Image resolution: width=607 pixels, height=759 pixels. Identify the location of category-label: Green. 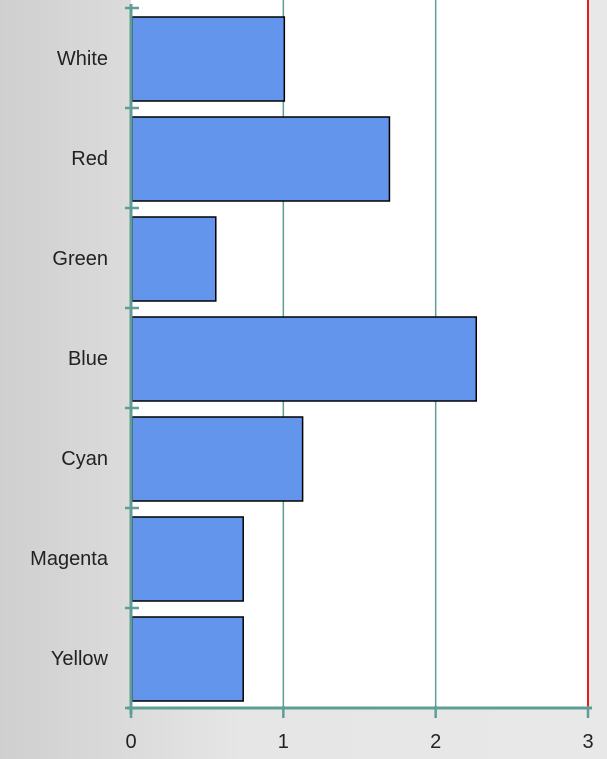
(80, 259).